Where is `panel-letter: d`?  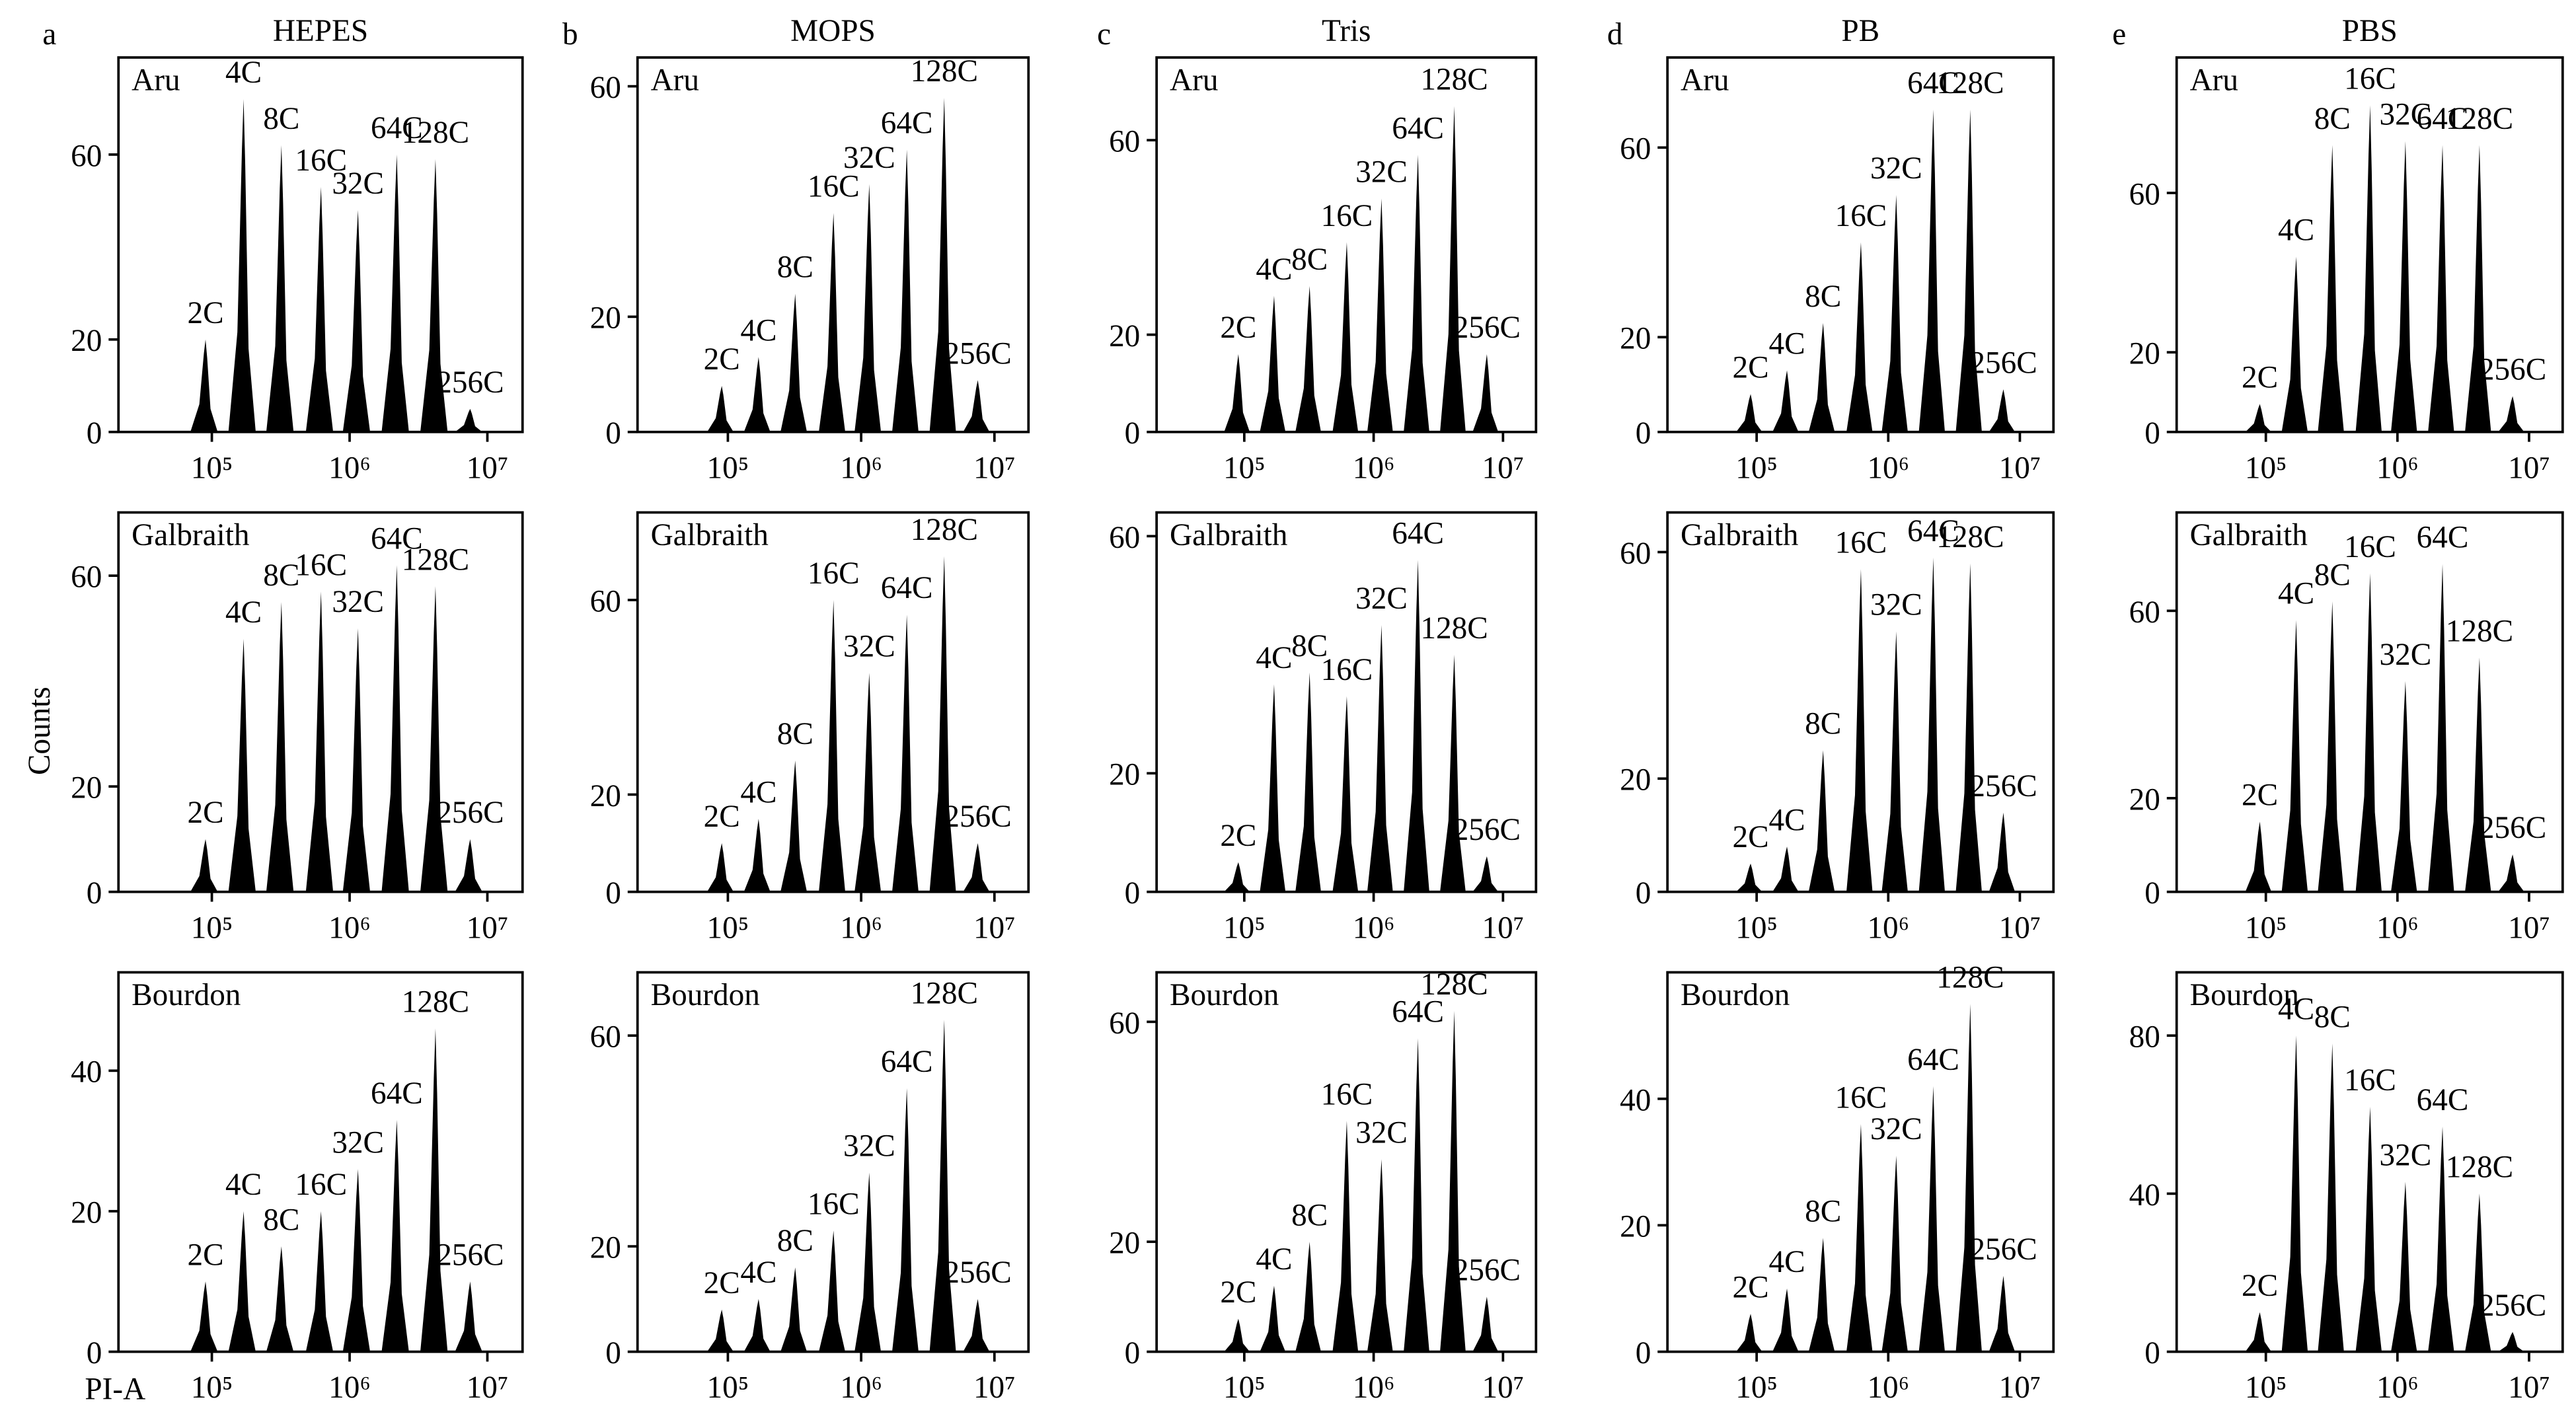
panel-letter: d is located at coordinates (1615, 34).